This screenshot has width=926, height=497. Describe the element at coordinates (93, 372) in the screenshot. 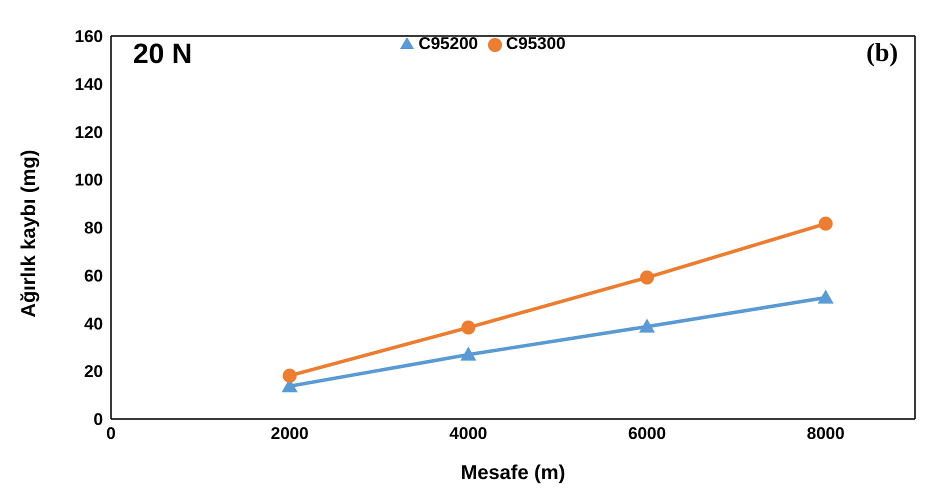

I see `y-tick-label: 20` at that location.